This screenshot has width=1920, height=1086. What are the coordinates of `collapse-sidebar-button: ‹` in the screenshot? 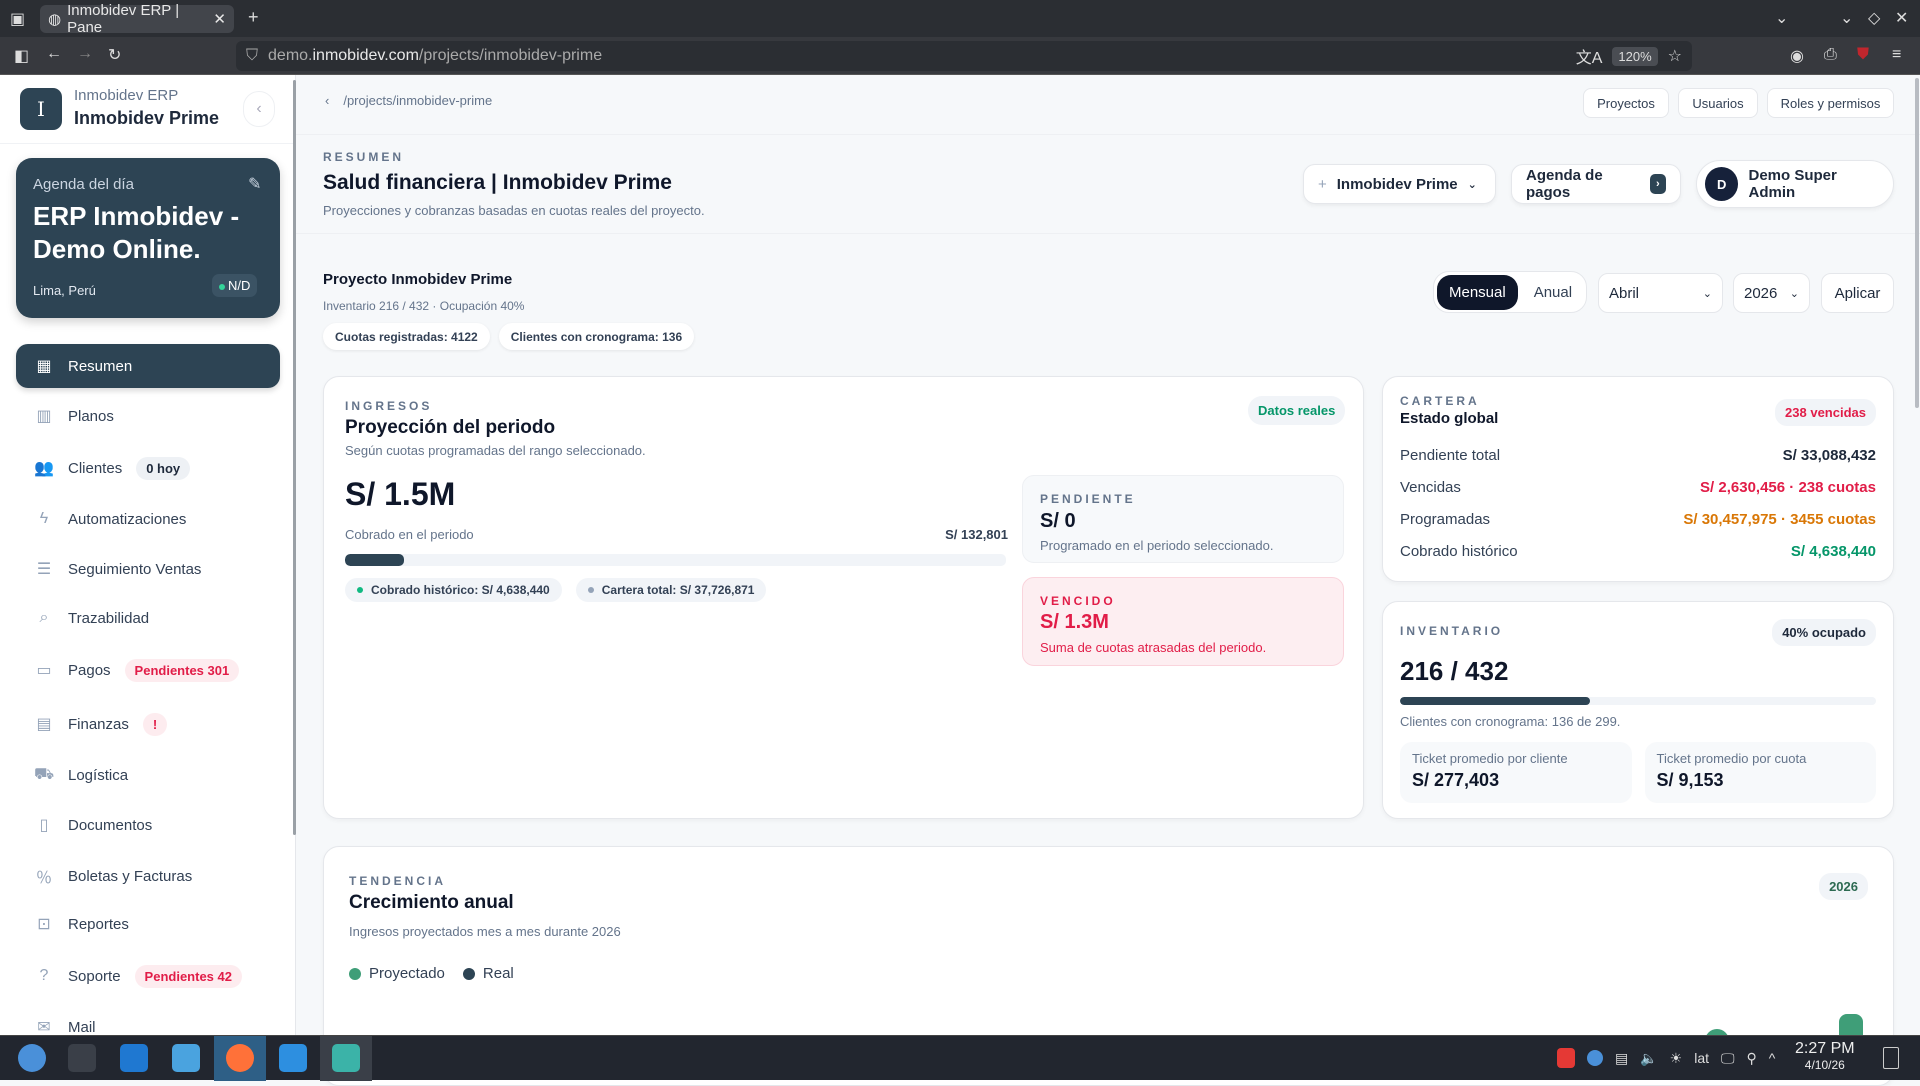 It's located at (259, 109).